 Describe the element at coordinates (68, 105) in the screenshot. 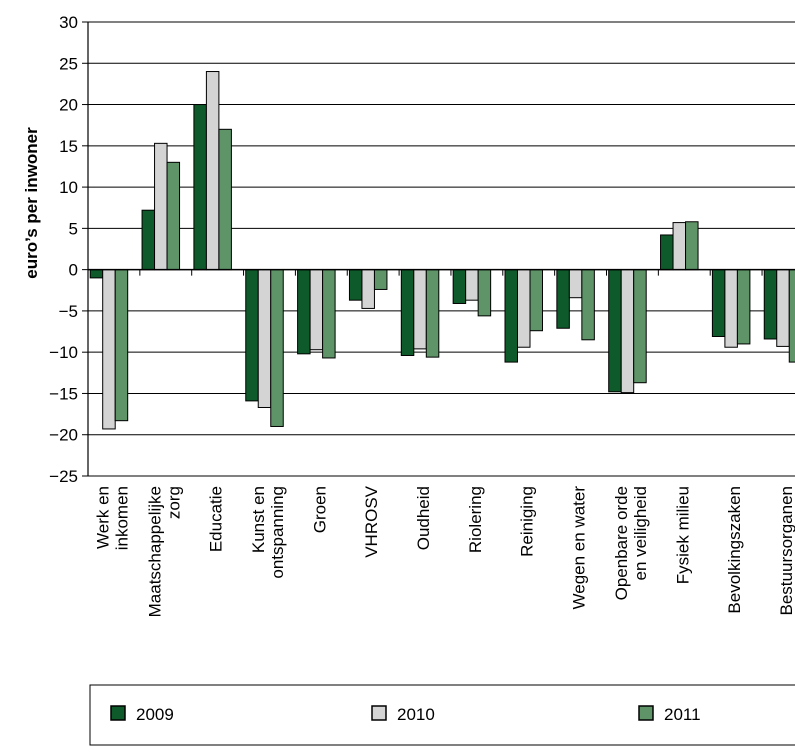

I see `y-tick-label: 20` at that location.